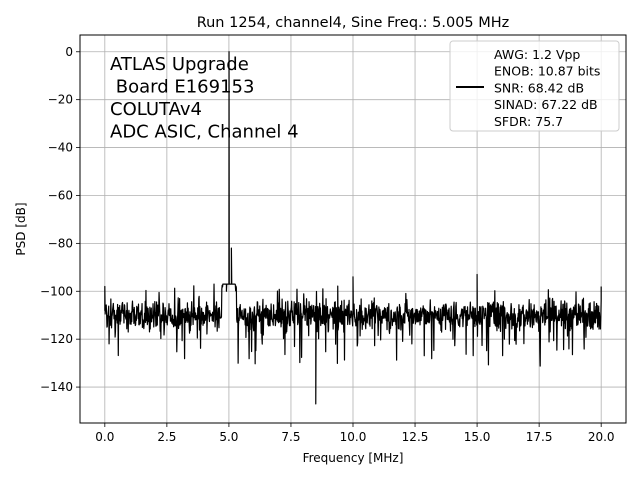 This screenshot has width=640, height=480. What do you see at coordinates (539, 87) in the screenshot?
I see `legend-entry-line: SNR: 68.42 dB` at bounding box center [539, 87].